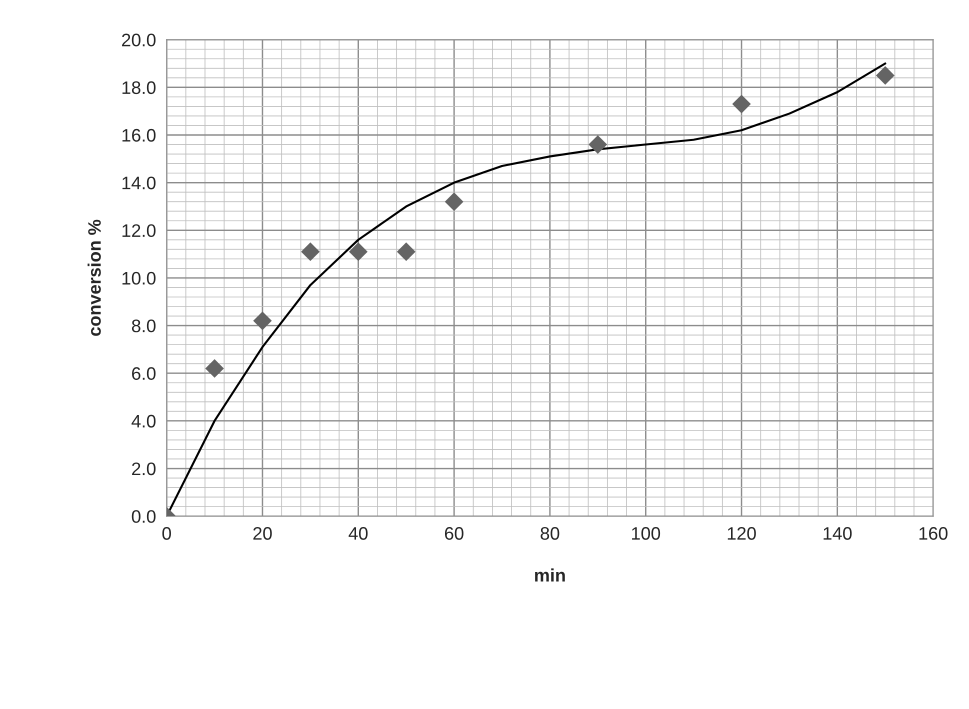  Describe the element at coordinates (139, 135) in the screenshot. I see `y-tick-label: 16.0` at that location.